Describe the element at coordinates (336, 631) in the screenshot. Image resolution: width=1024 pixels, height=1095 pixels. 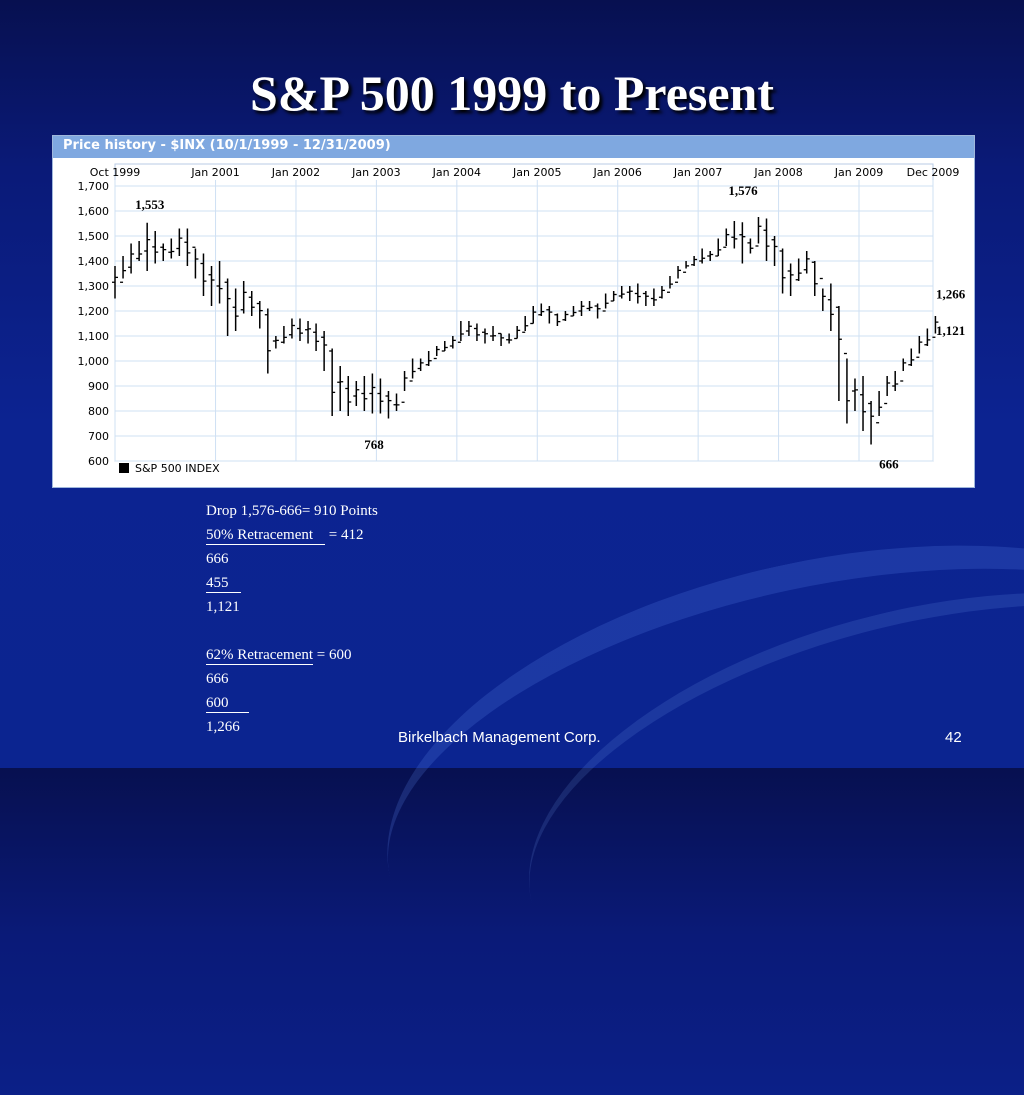
I see `spacer` at that location.